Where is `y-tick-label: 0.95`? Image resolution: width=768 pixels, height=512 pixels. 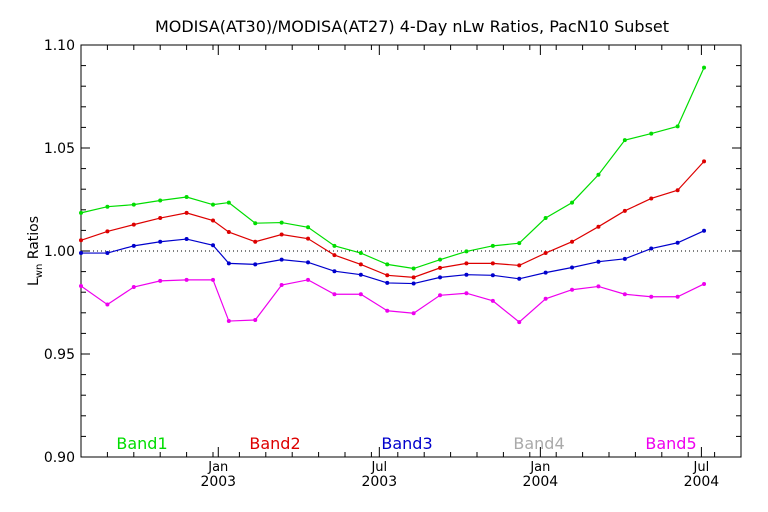
y-tick-label: 0.95 is located at coordinates (59, 355).